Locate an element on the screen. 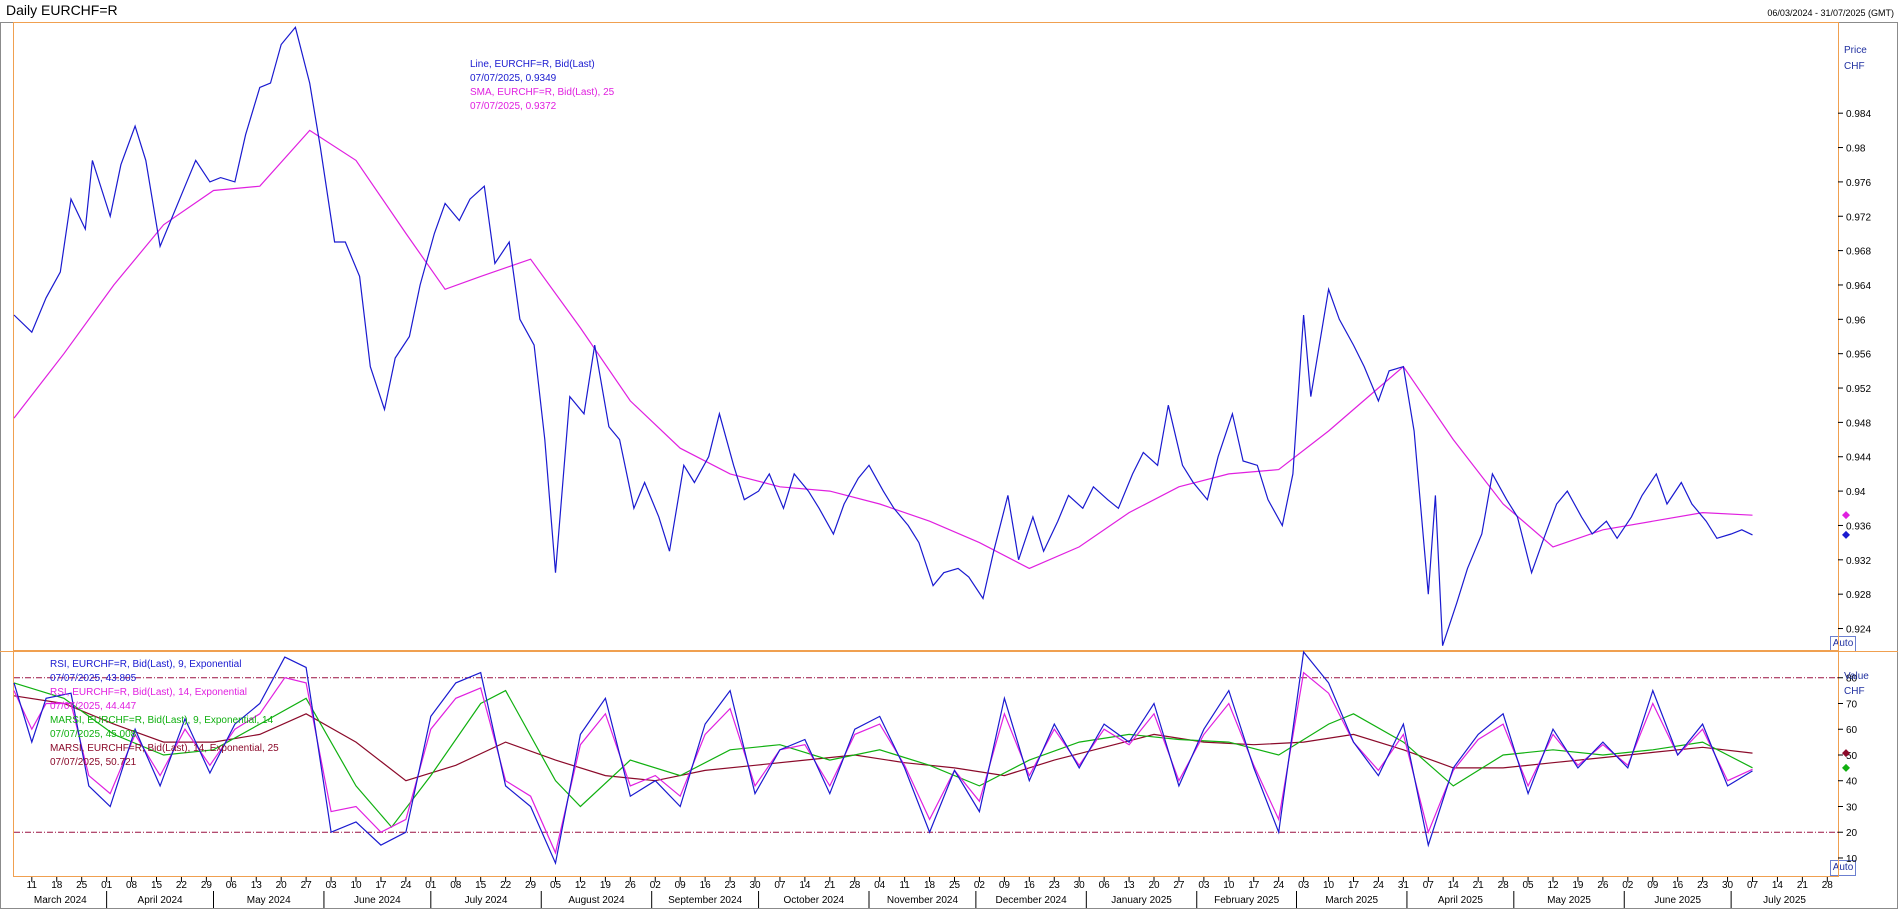 The image size is (1898, 909). price-axis-title: Price is located at coordinates (1855, 50).